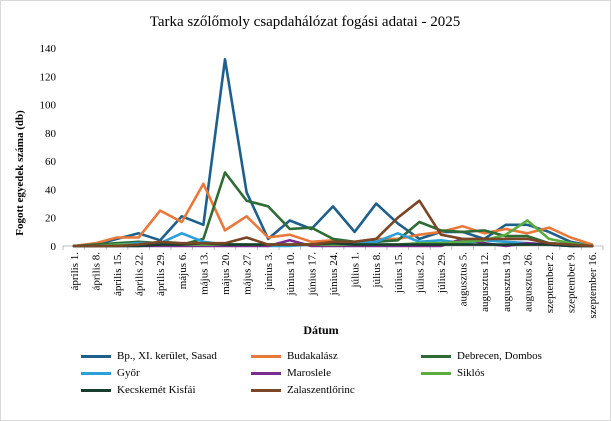 This screenshot has height=421, width=611. Describe the element at coordinates (167, 356) in the screenshot. I see `legend-label: Bp., XI. kerület, Sasad` at that location.